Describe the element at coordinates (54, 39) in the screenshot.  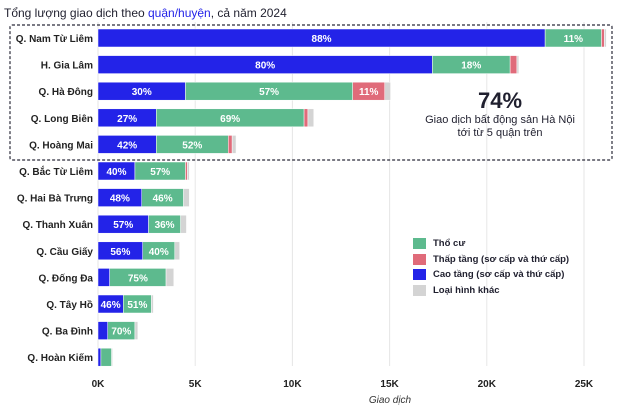
I see `category-label-q-nam-tu-liem: Q. Nam Từ Liêm` at that location.